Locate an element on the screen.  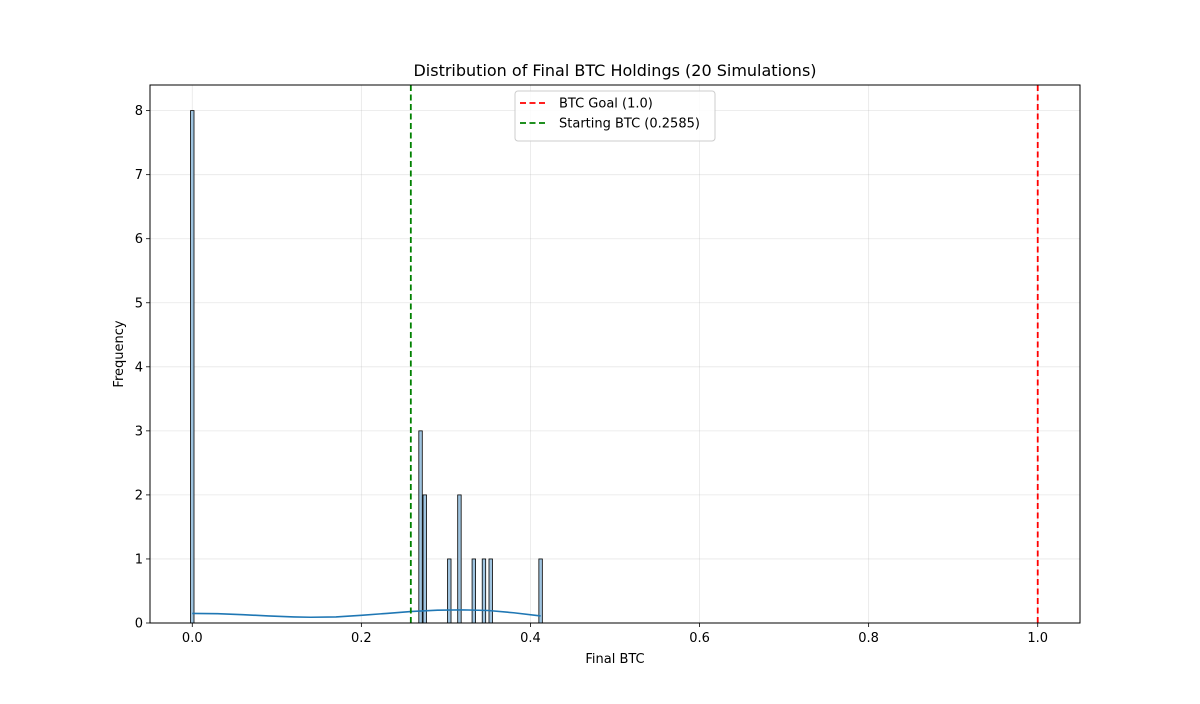
kde-curve is located at coordinates (366, 614).